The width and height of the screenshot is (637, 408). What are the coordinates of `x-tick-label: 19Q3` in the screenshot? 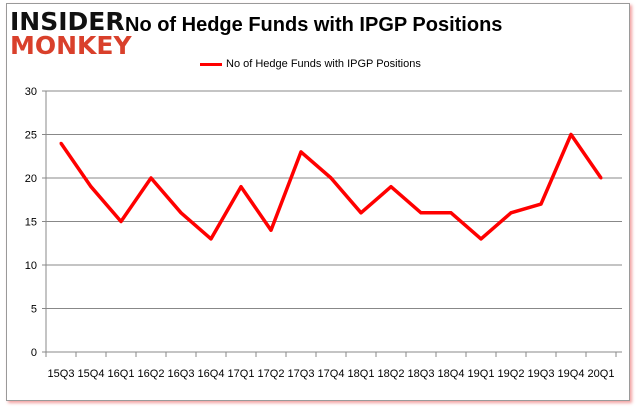 It's located at (541, 374).